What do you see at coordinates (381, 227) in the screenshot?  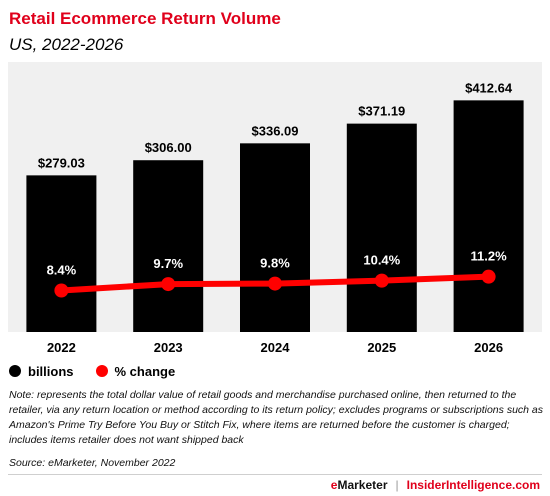 I see `bar-2025` at bounding box center [381, 227].